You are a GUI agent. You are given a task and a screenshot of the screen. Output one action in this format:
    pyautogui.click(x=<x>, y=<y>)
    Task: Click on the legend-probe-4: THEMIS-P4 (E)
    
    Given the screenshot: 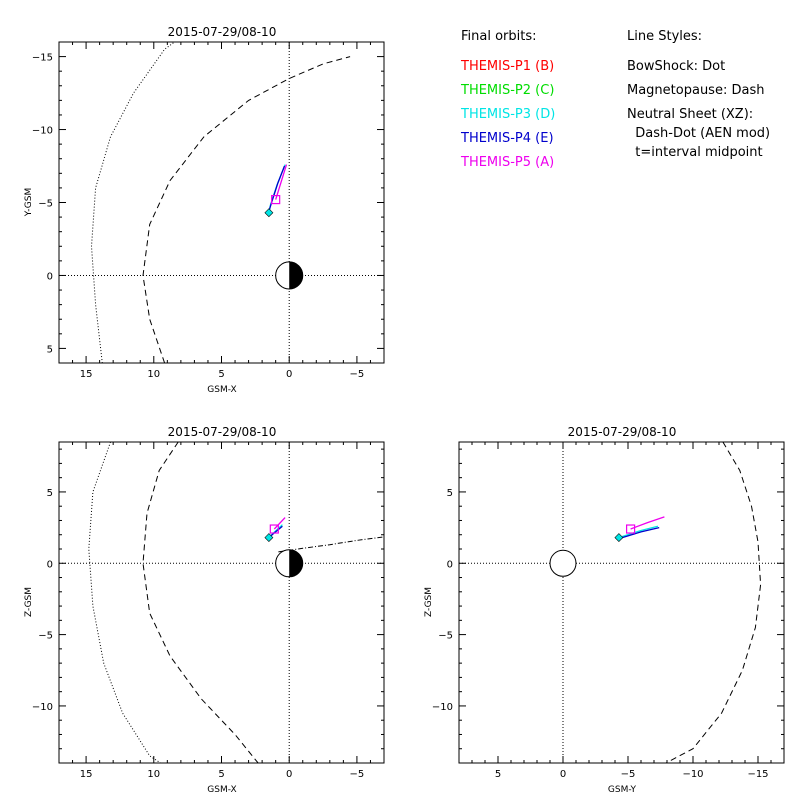 What is the action you would take?
    pyautogui.click(x=507, y=138)
    